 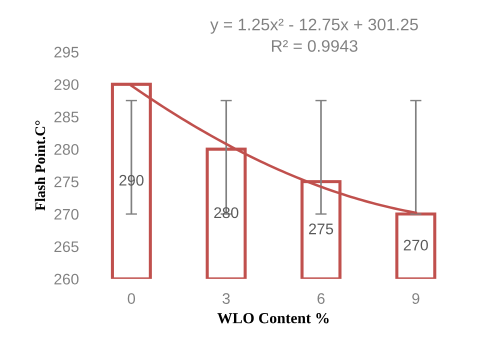 What do you see at coordinates (66, 214) in the screenshot?
I see `y-tick-label: 270` at bounding box center [66, 214].